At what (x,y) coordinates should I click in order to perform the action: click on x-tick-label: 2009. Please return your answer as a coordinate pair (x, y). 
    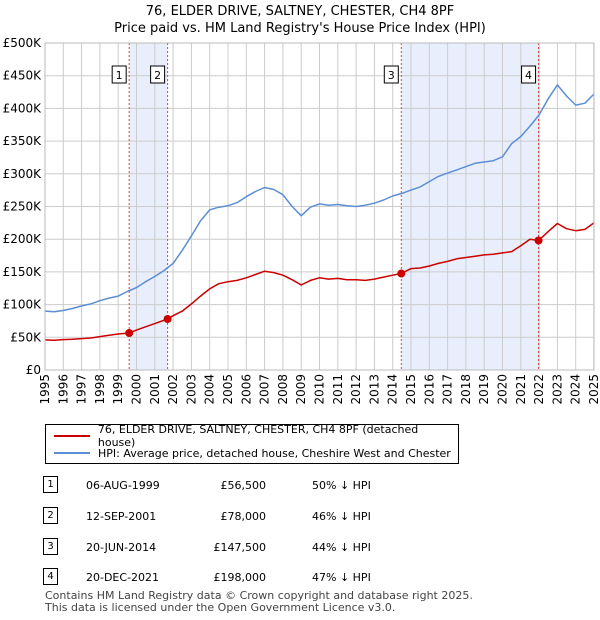
    Looking at the image, I should click on (301, 389).